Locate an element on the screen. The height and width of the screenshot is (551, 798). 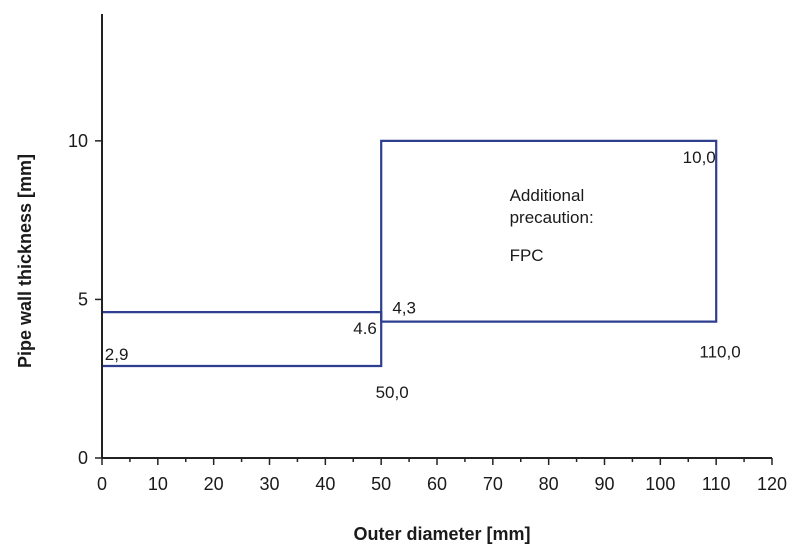
x-ticks: 0 10 20 30 40 50 60 70 80 90 100 110 120 is located at coordinates (442, 476).